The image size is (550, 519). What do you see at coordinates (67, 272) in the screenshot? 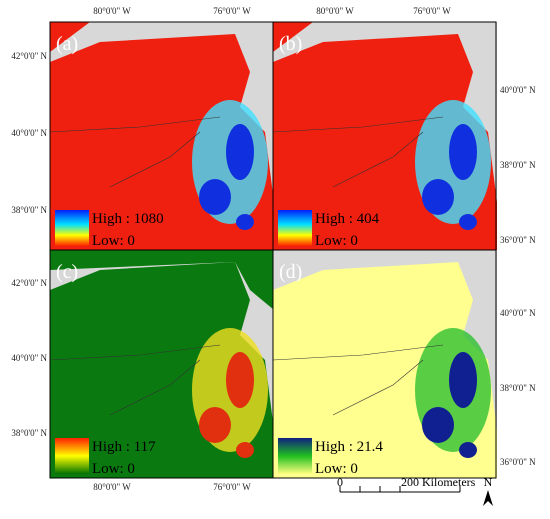
I see `panel-label: (c)` at bounding box center [67, 272].